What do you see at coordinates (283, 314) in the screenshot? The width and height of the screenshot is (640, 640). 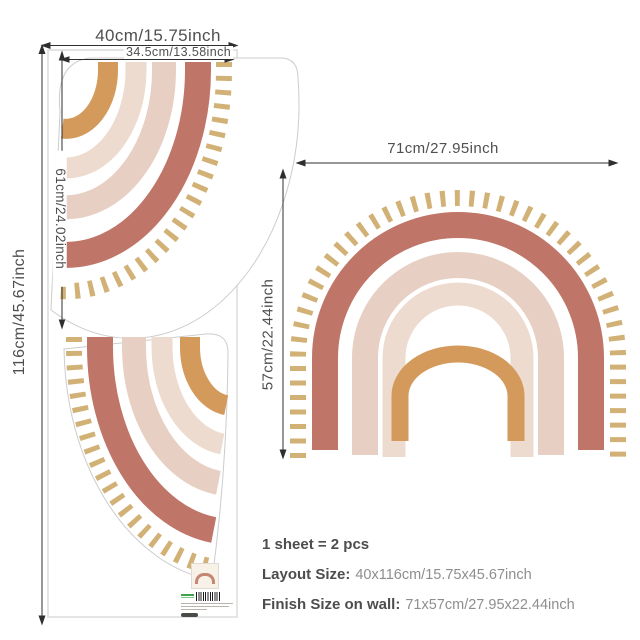 I see `wall-height-arrow` at bounding box center [283, 314].